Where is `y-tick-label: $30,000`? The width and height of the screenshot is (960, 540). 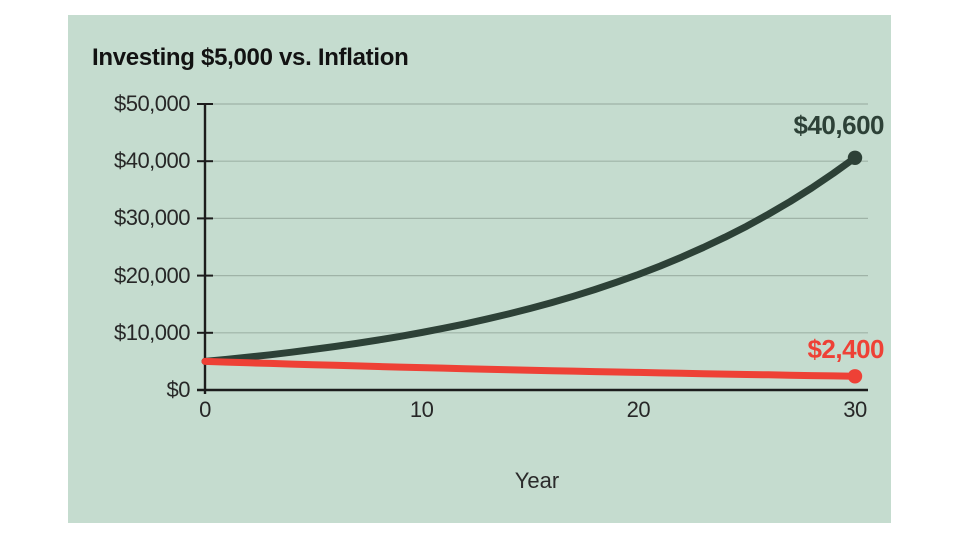
y-tick-label: $30,000 is located at coordinates (152, 218).